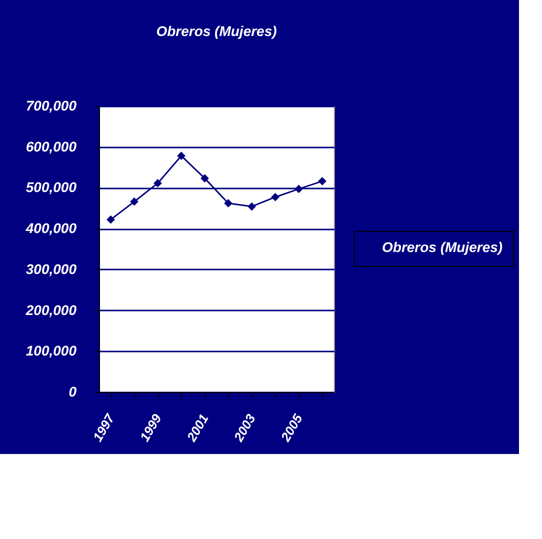 This screenshot has height=539, width=542. I want to click on y-tick-label: 100,000, so click(51, 350).